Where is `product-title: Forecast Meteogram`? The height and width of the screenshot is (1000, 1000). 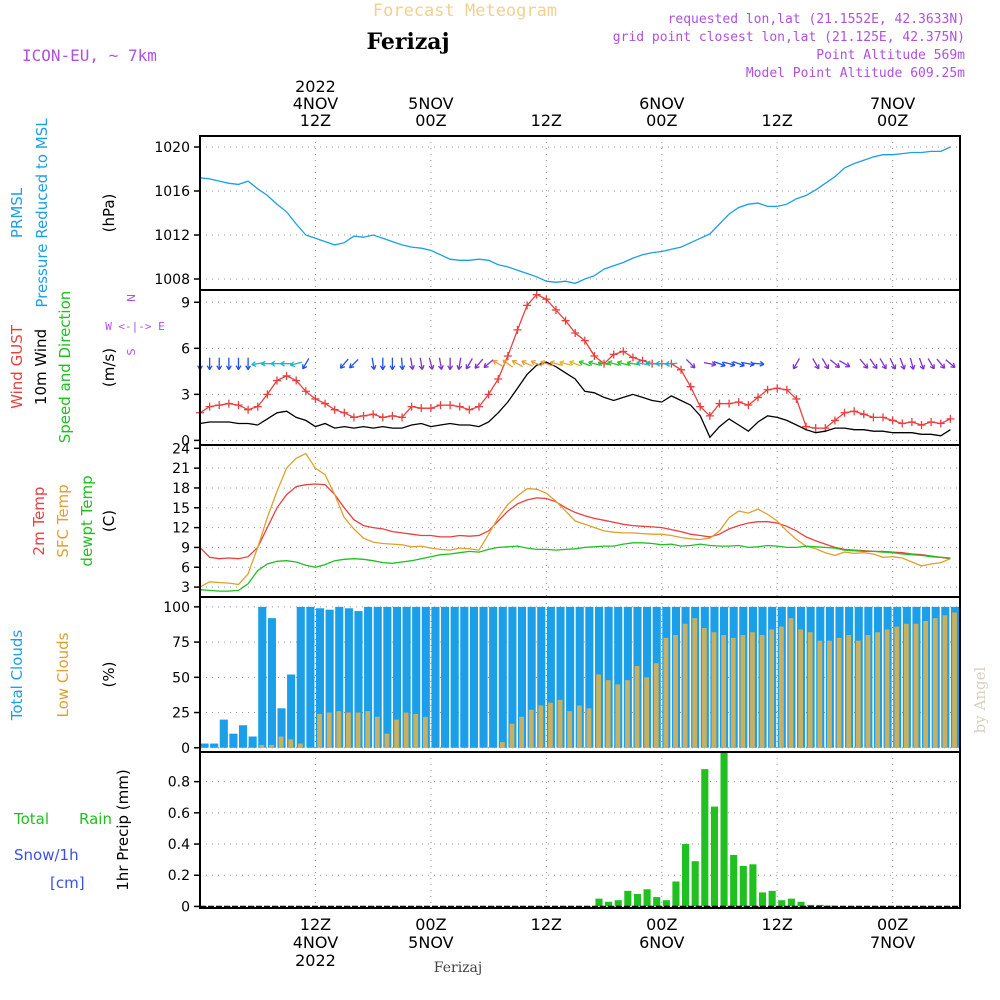
product-title: Forecast Meteogram is located at coordinates (465, 11).